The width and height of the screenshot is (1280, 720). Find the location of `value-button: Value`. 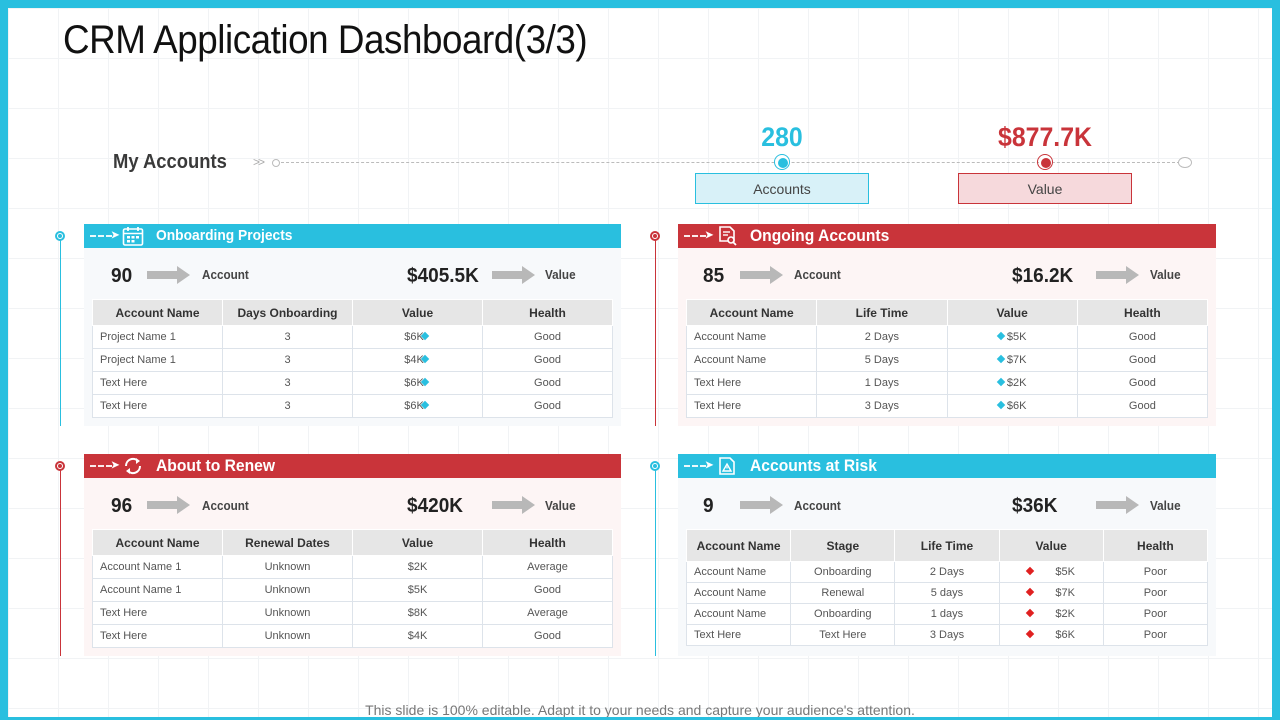

value-button: Value is located at coordinates (1045, 188).